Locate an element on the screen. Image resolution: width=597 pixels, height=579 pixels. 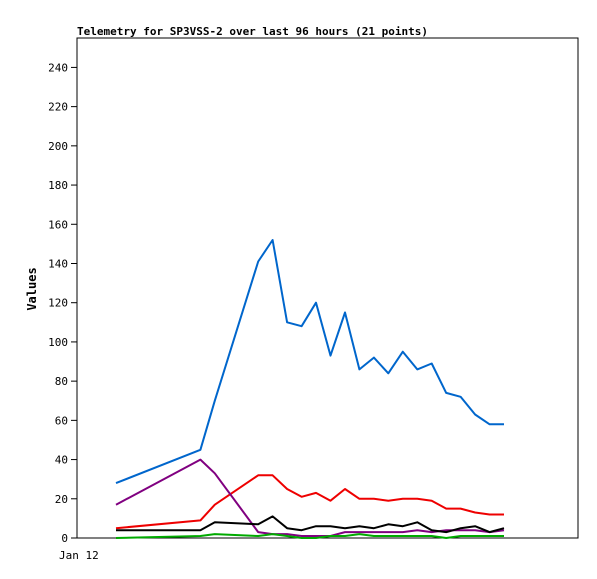
y-axis-label: Values is located at coordinates (32, 288).